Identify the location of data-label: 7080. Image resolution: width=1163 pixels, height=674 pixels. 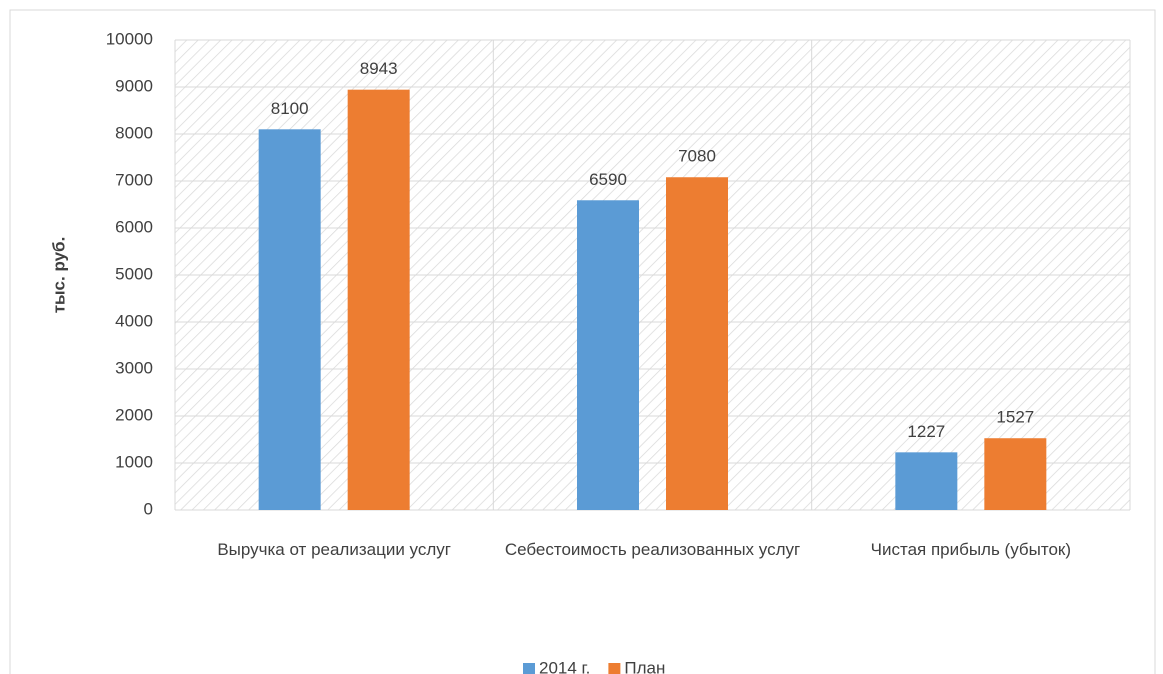
(697, 156).